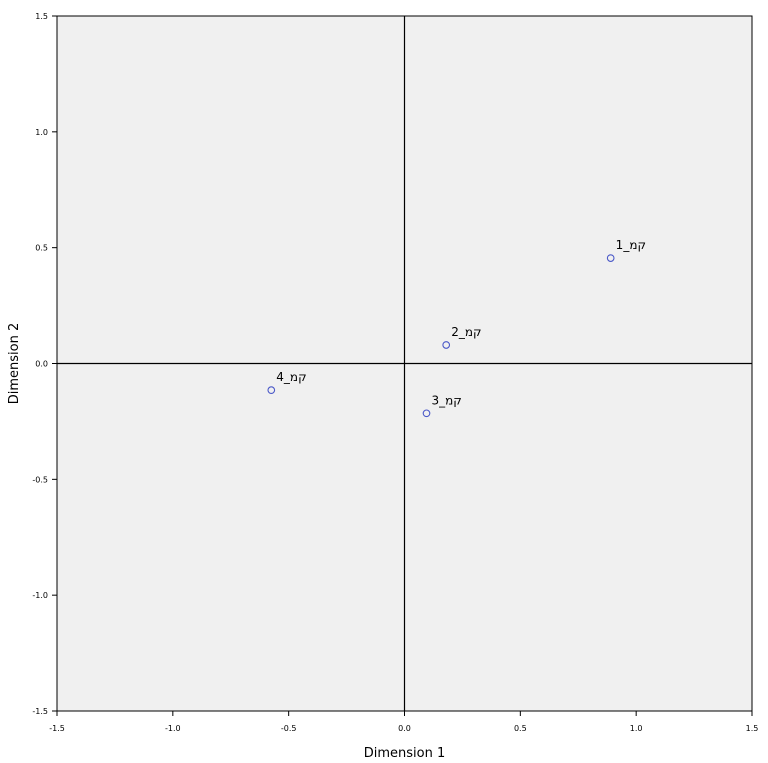  Describe the element at coordinates (14, 364) in the screenshot. I see `y-axis-title: Dimension 2` at that location.